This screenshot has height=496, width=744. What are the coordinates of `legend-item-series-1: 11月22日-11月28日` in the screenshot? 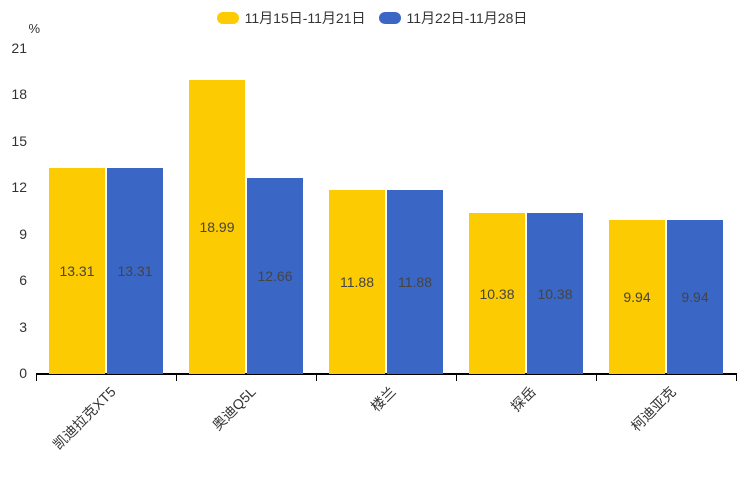 It's located at (453, 18).